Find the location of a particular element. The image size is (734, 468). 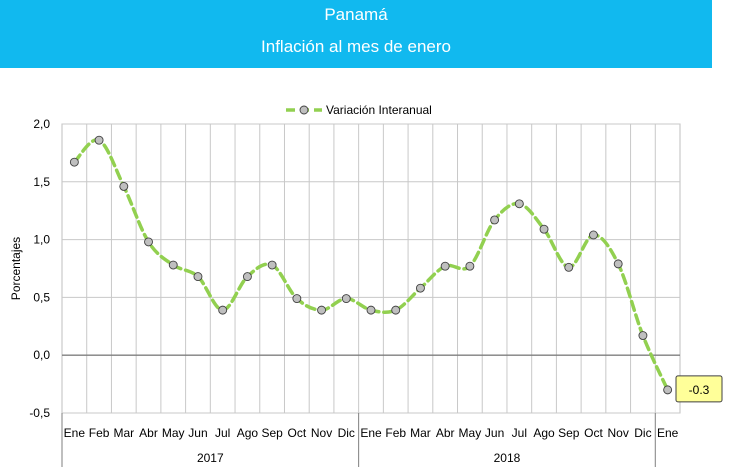

label-layer: -0.3 is located at coordinates (699, 389).